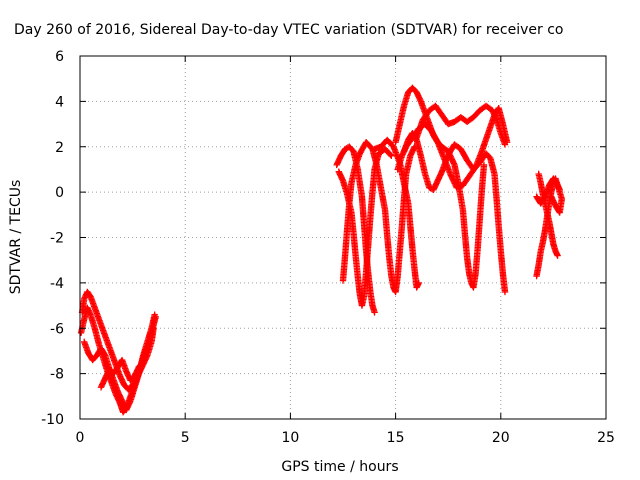  Describe the element at coordinates (57, 284) in the screenshot. I see `y-tick-label: -4` at that location.